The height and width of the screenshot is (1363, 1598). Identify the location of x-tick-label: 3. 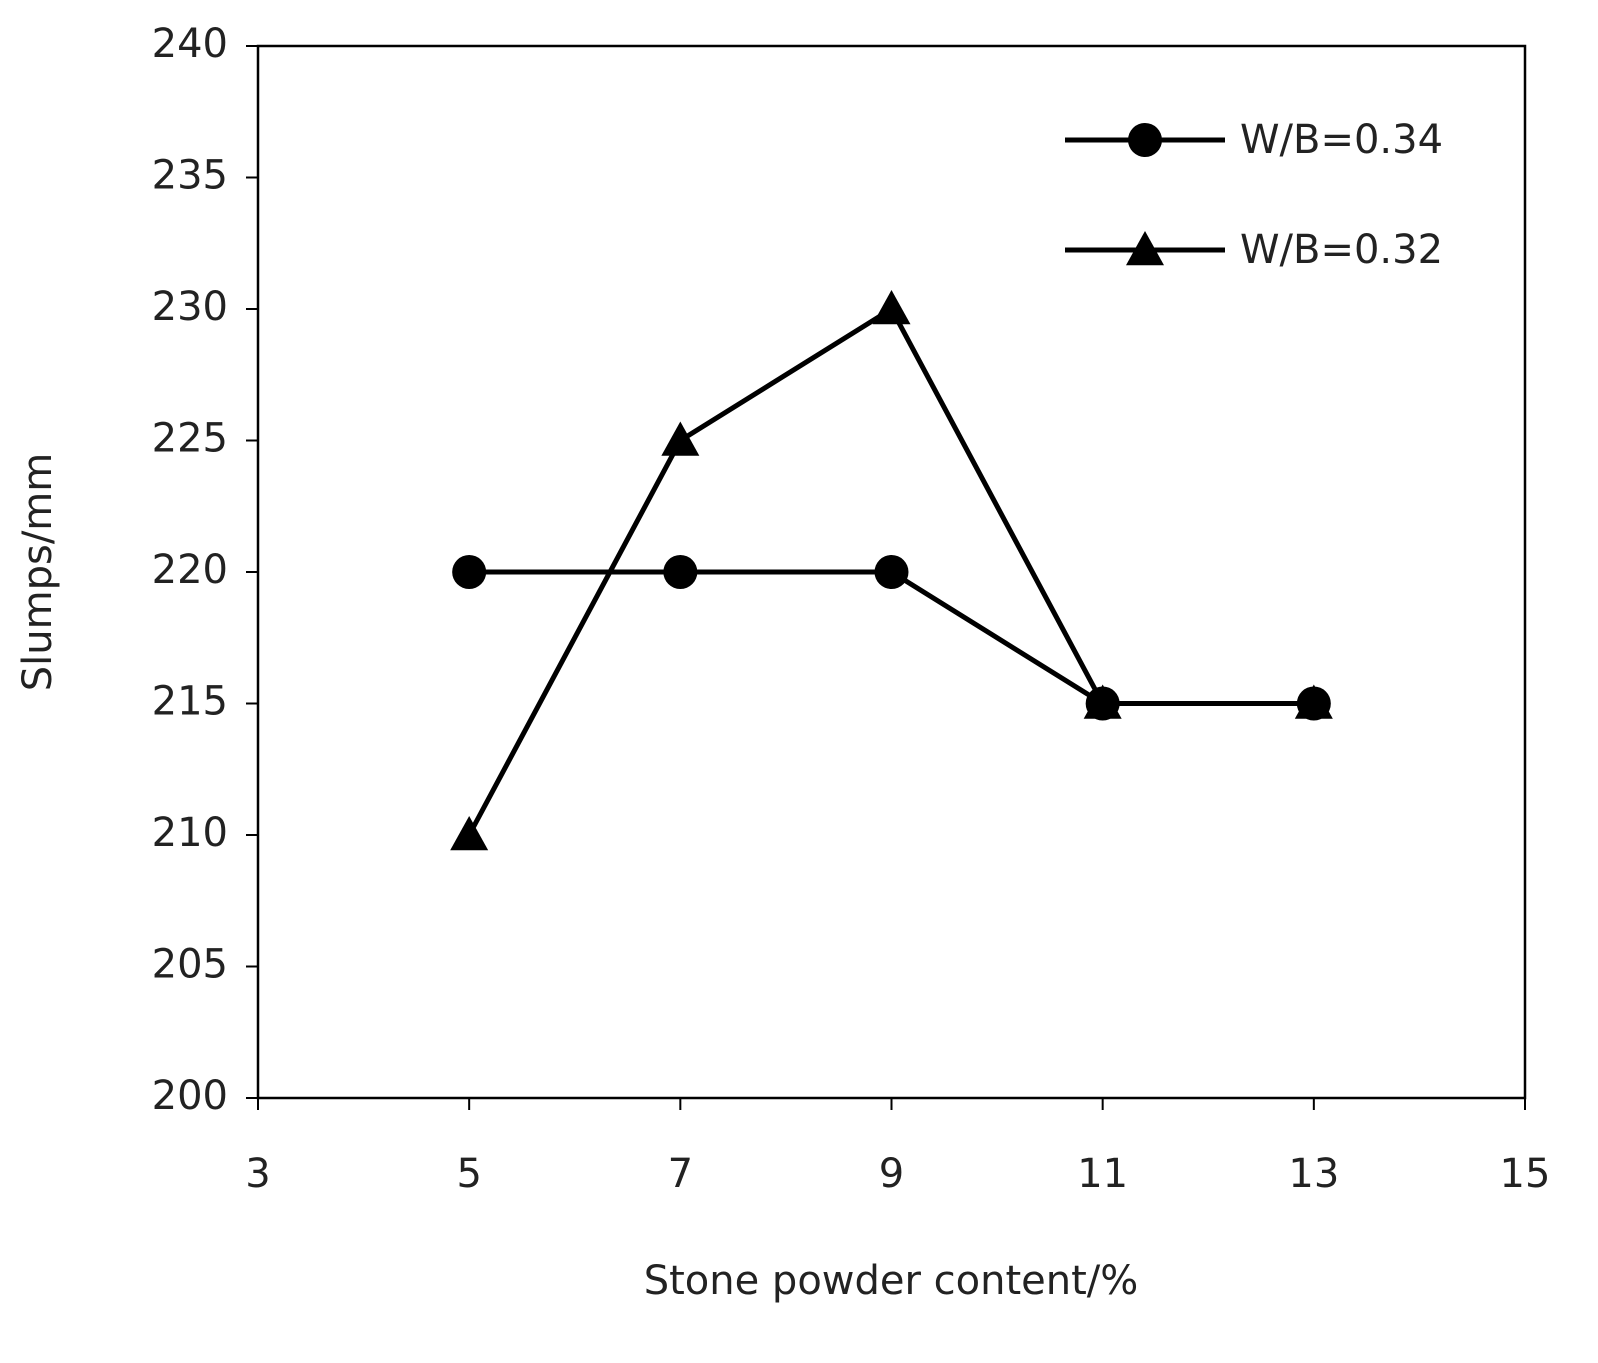
(257, 1174).